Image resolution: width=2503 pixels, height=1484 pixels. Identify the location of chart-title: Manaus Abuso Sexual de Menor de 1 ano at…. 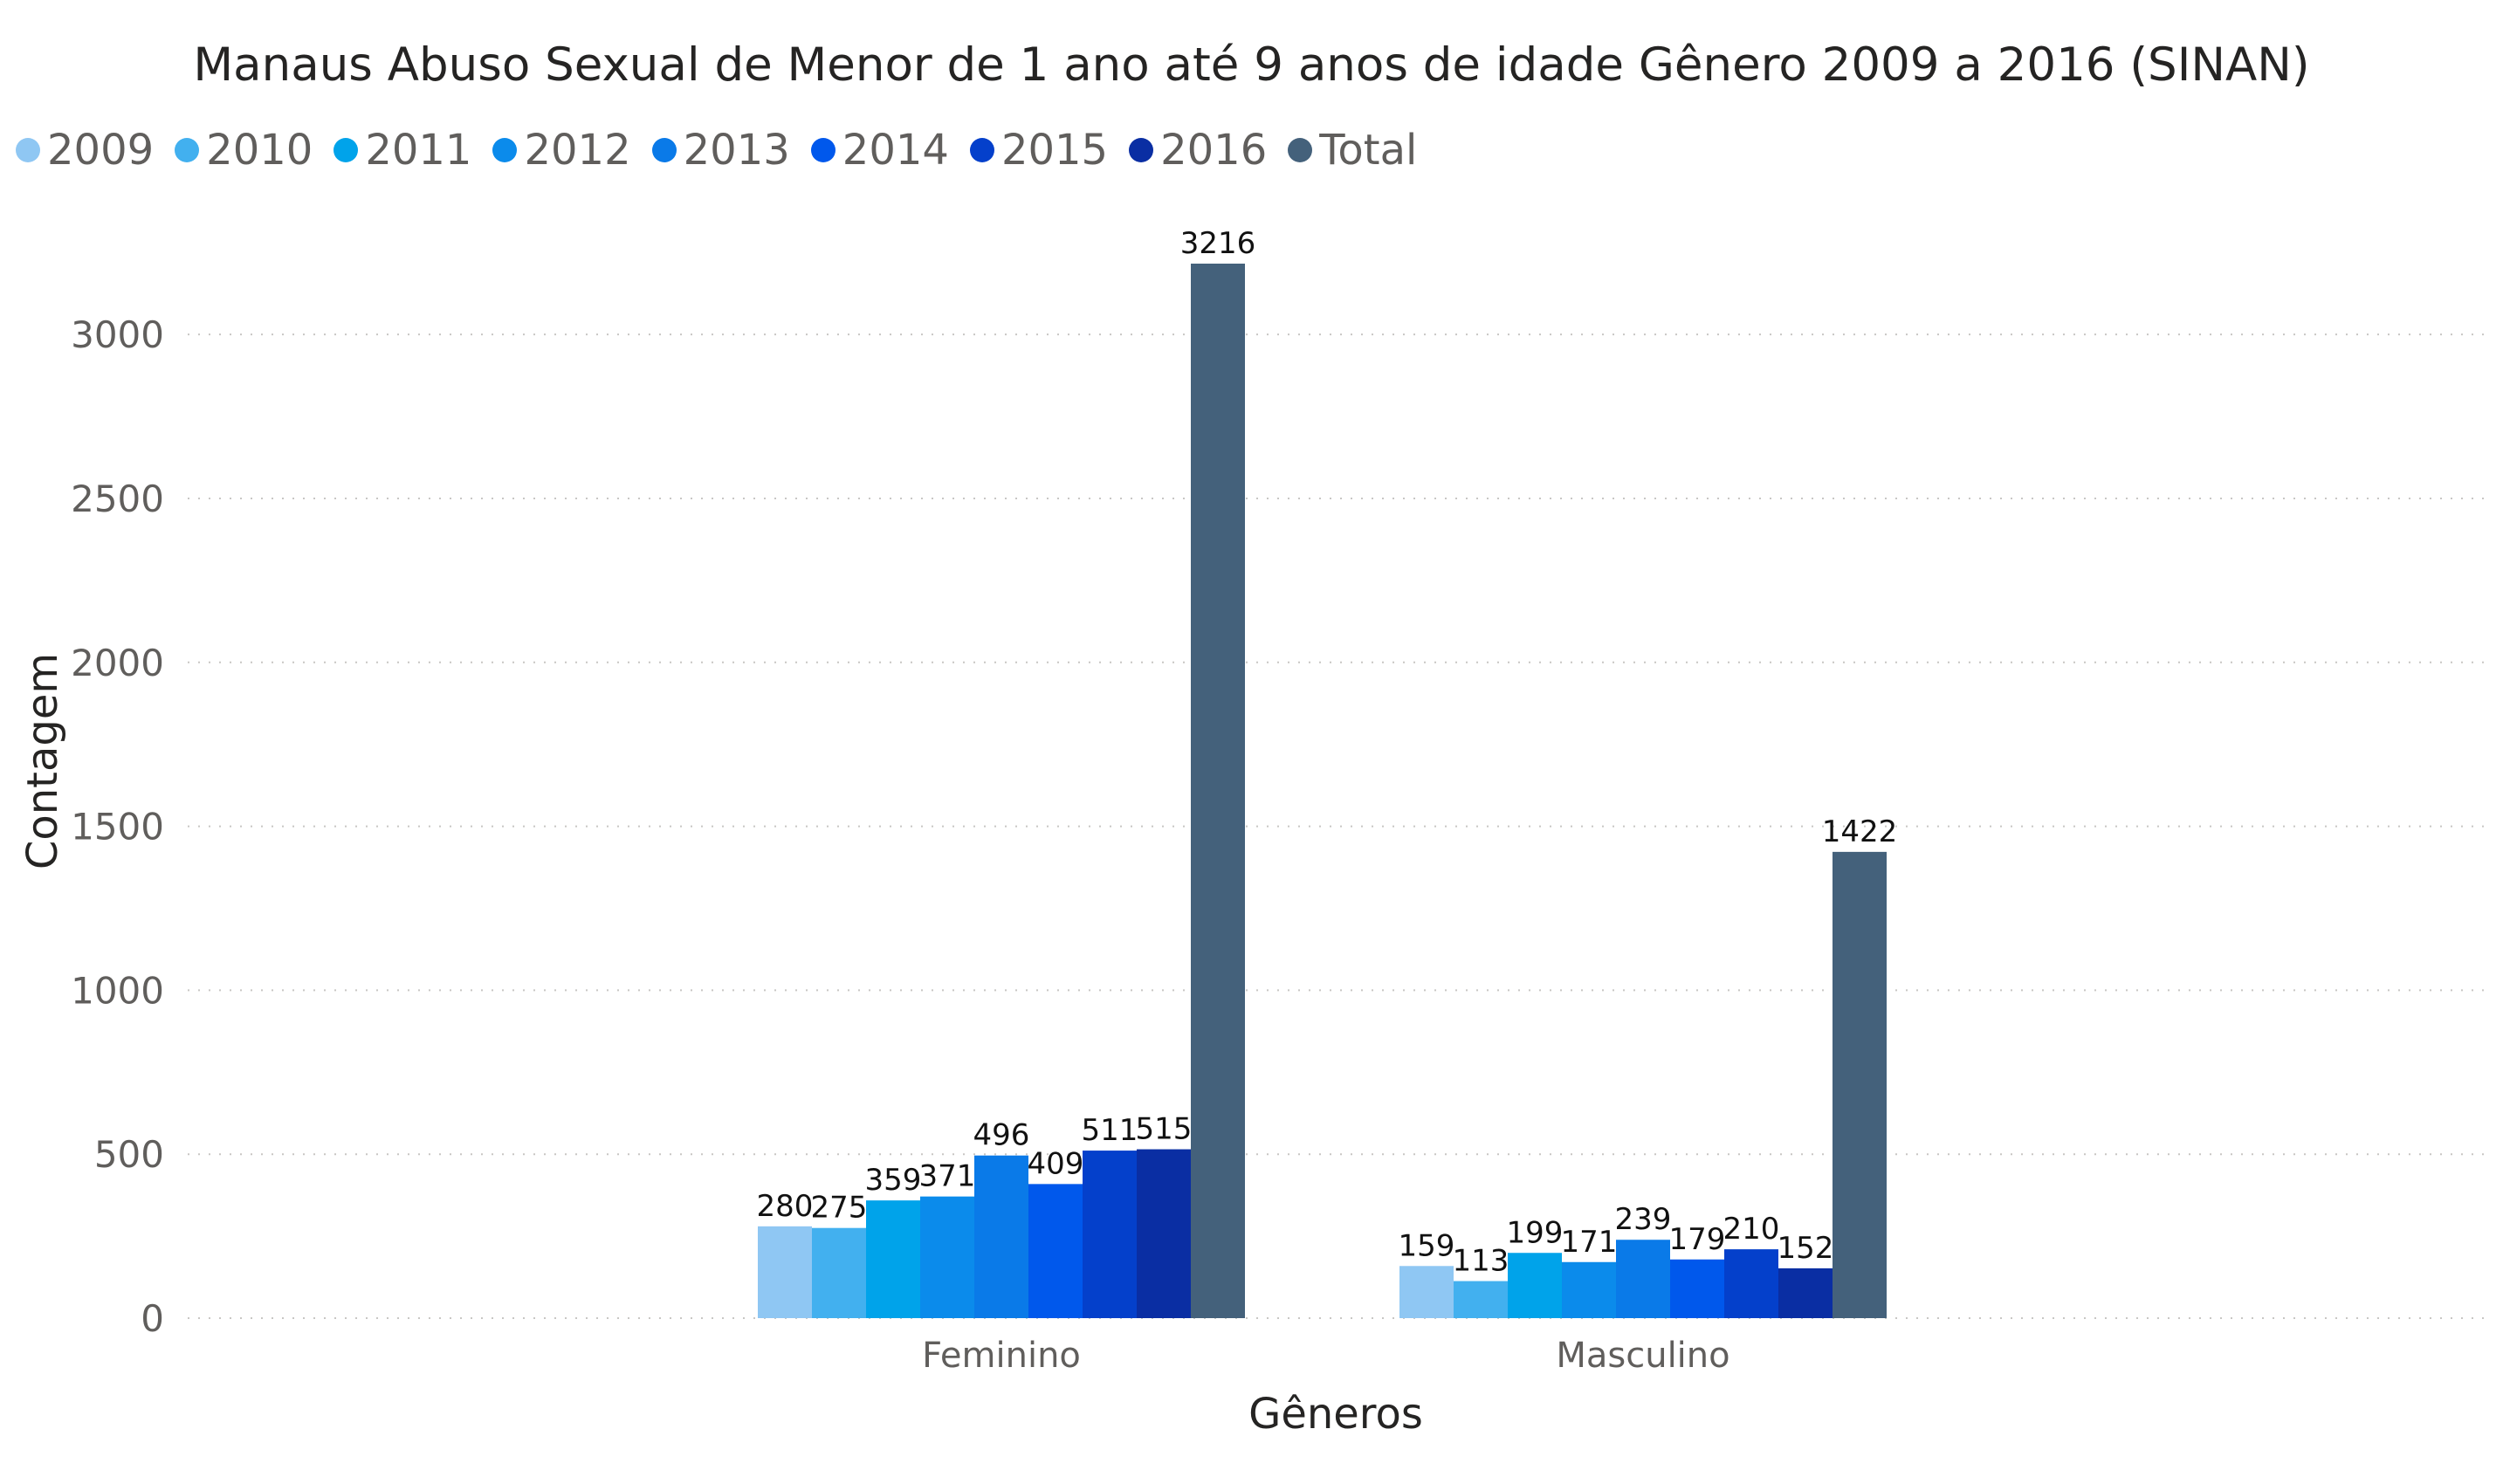
(1251, 65).